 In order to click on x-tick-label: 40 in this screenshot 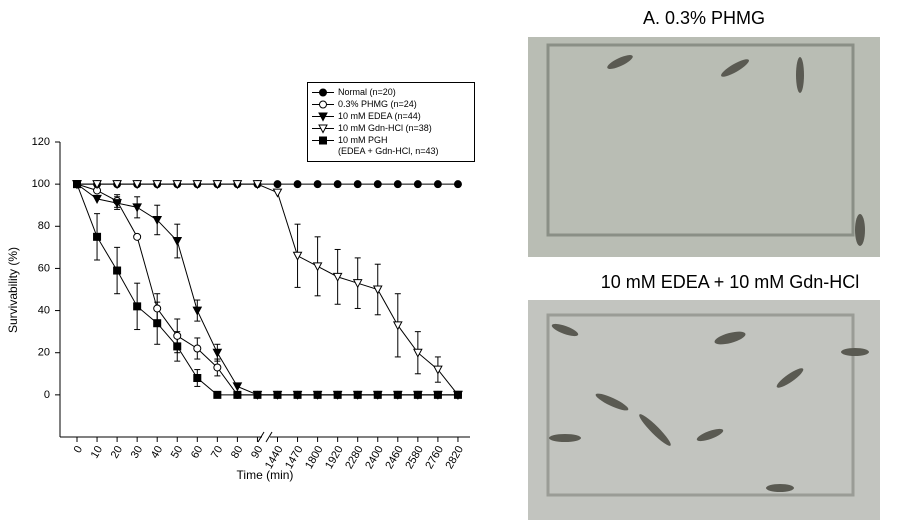, I will do `click(157, 452)`.